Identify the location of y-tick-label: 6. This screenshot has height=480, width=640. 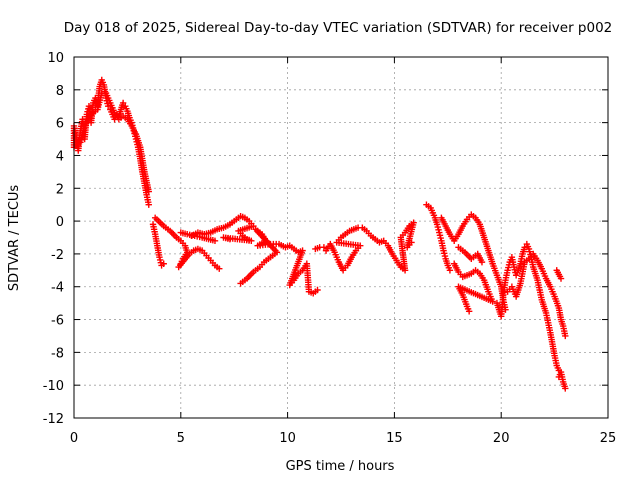
(60, 124).